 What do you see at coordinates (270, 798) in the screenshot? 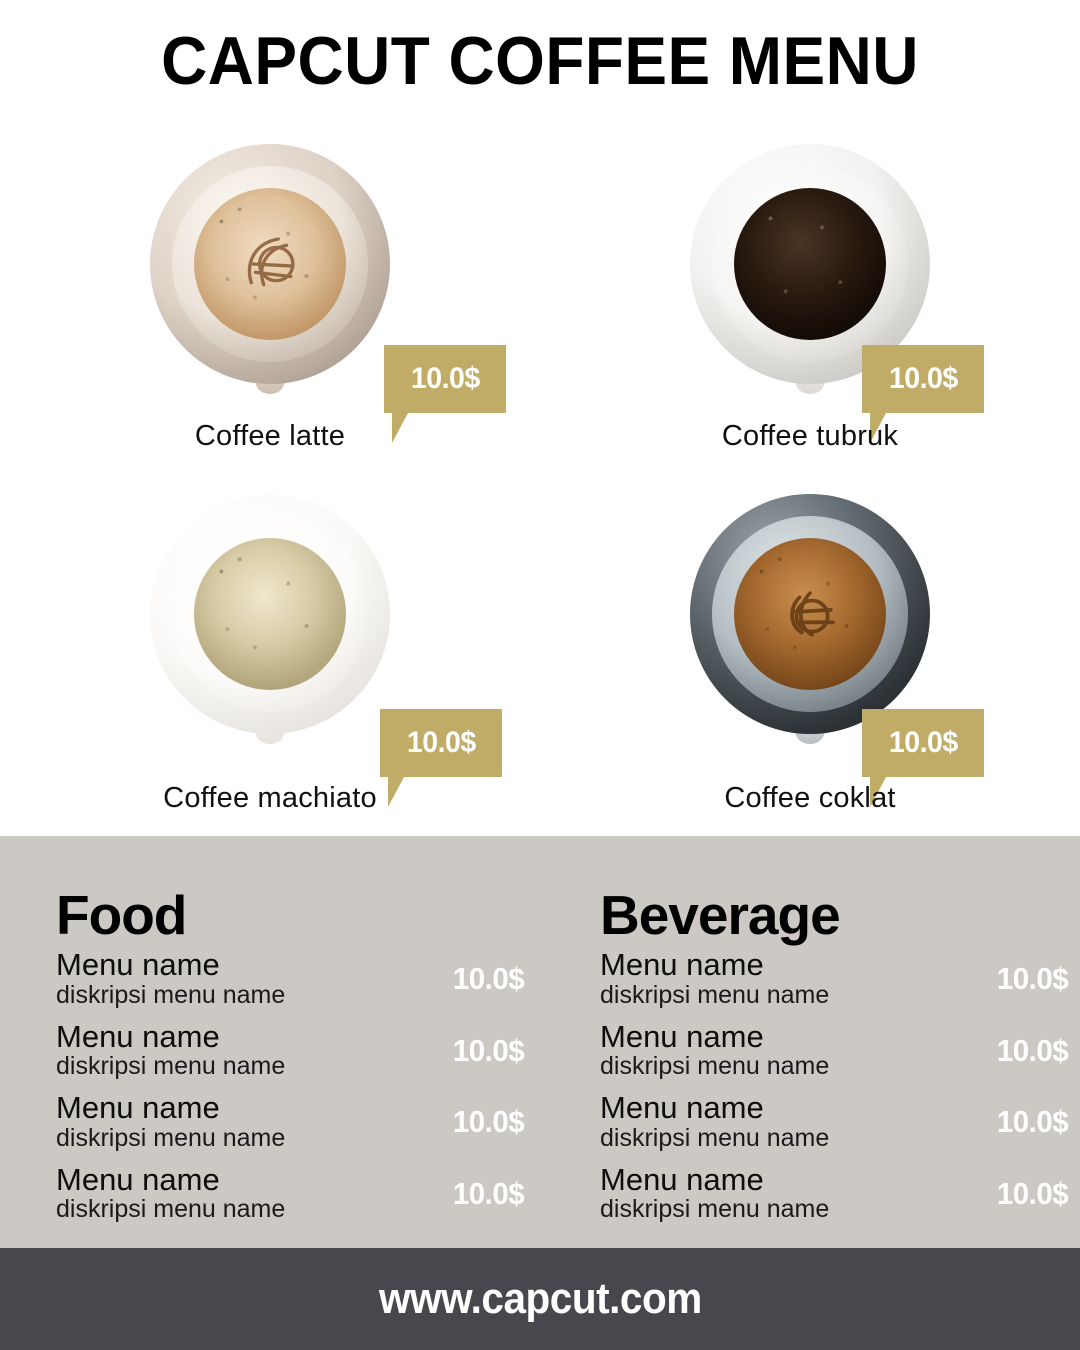
I see `coffee-label-machiato: Coffee machiato` at bounding box center [270, 798].